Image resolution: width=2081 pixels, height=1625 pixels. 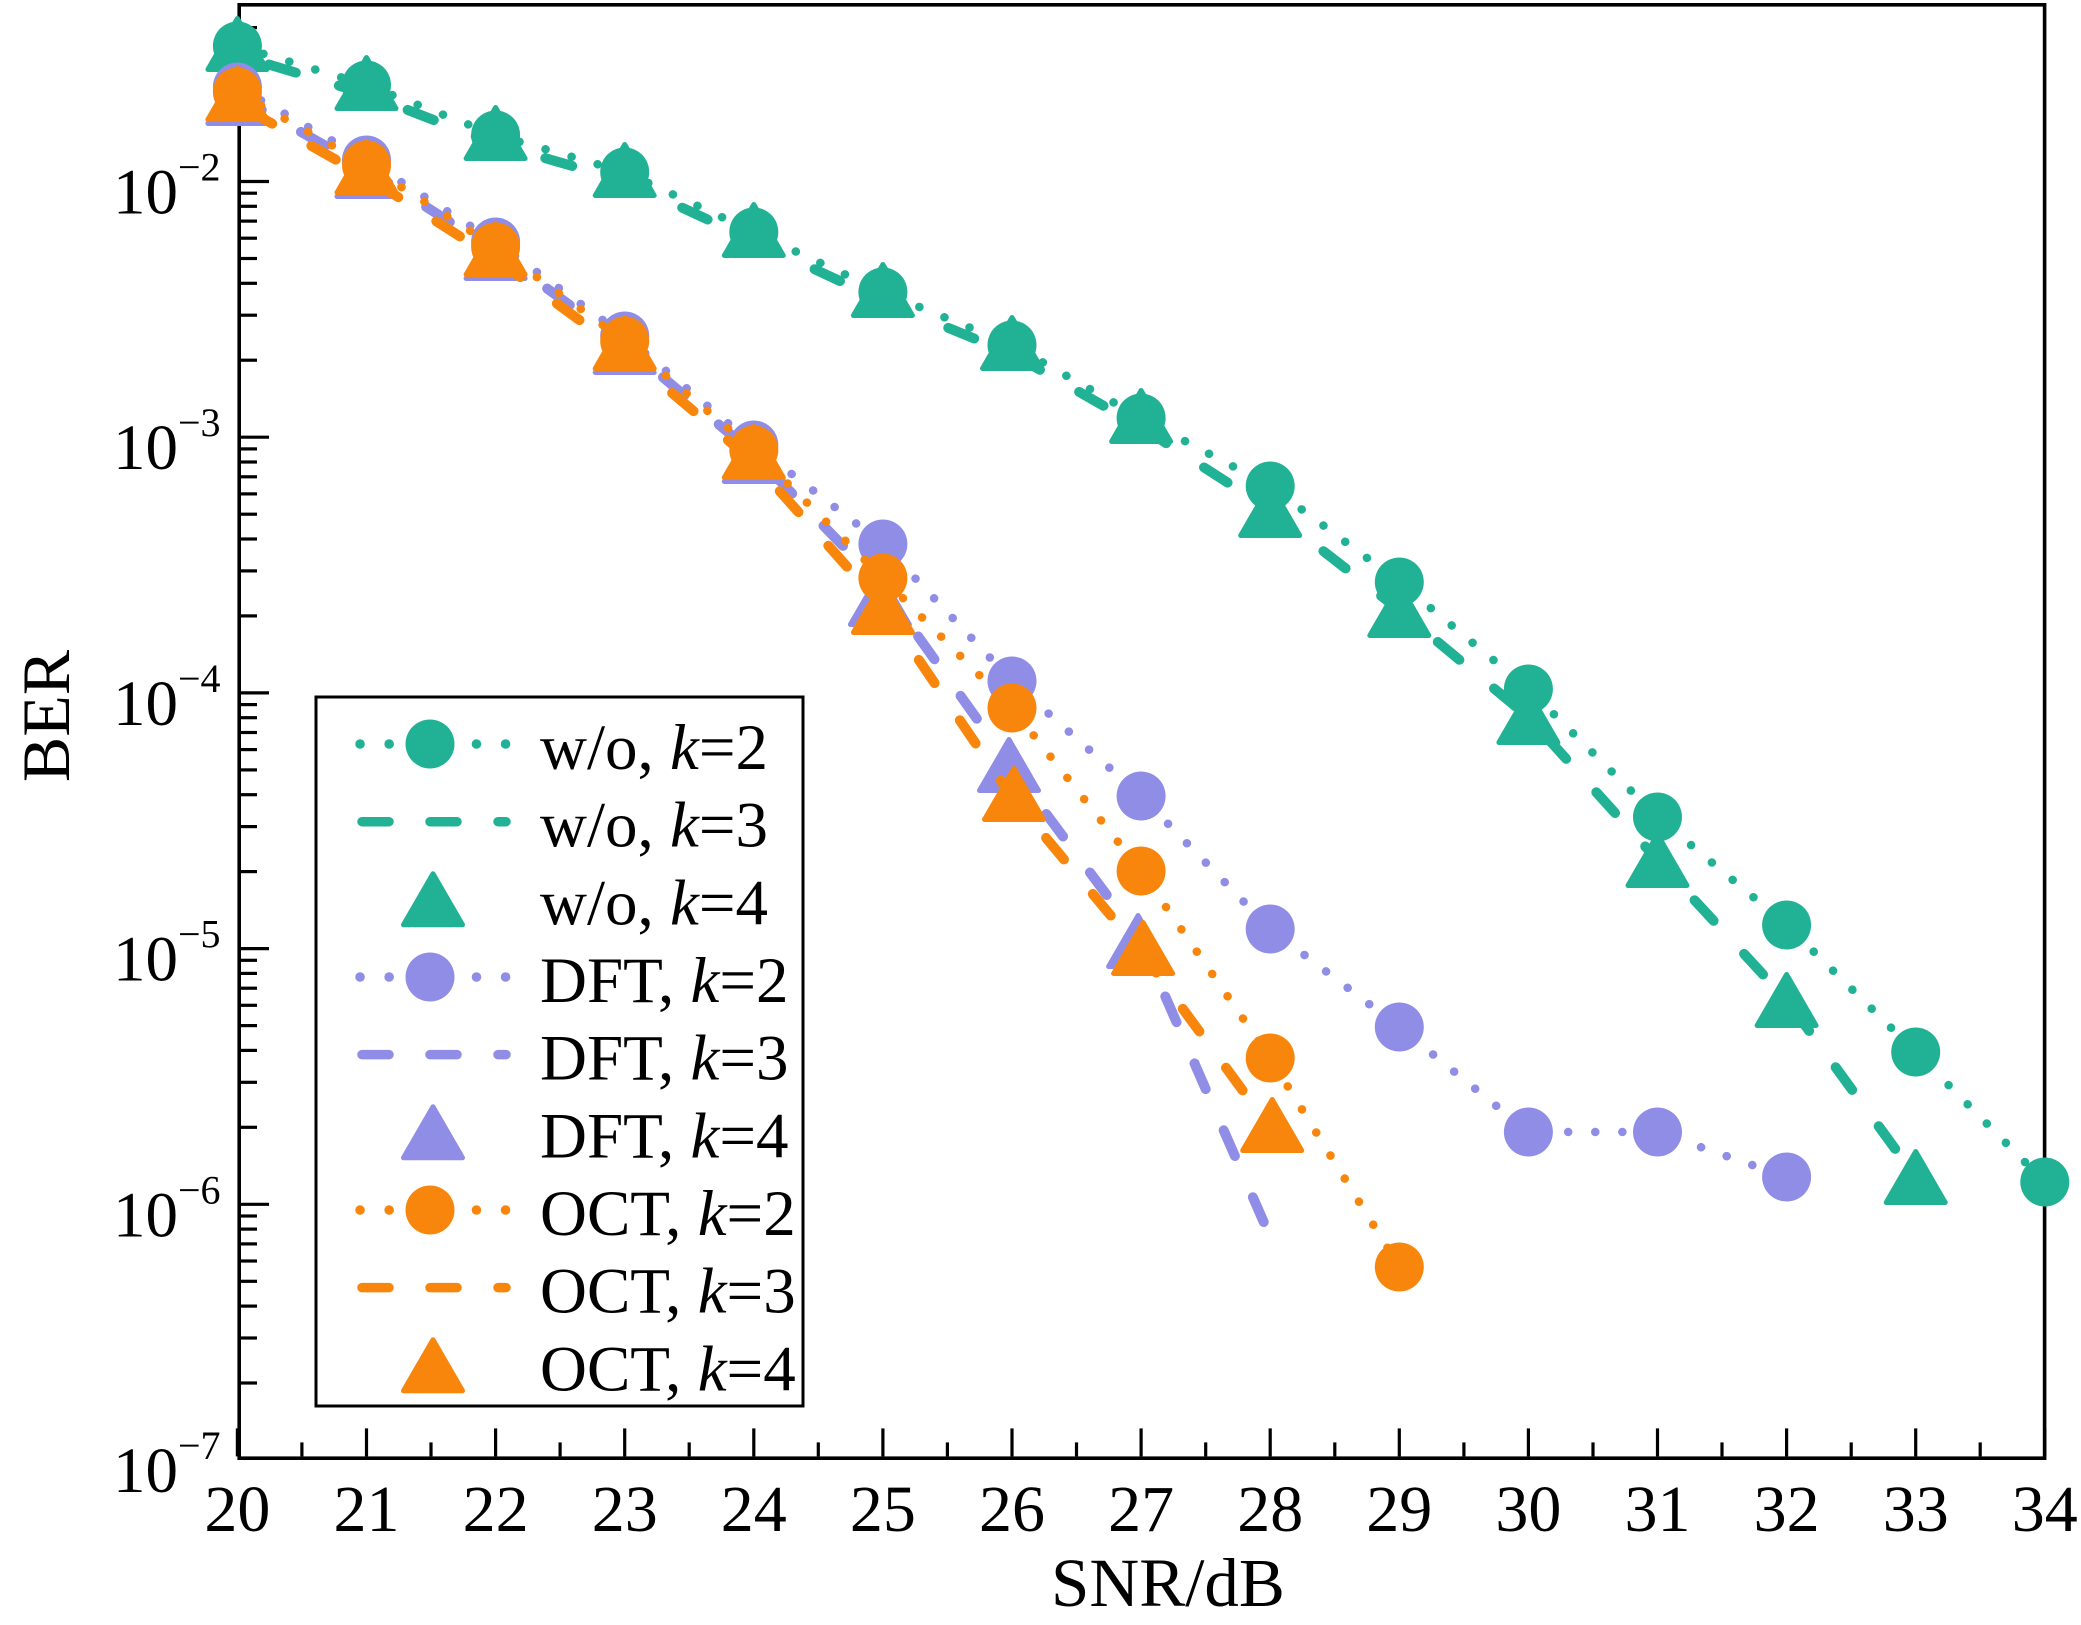 What do you see at coordinates (664, 981) in the screenshot?
I see `svg-text: DFT, k=2` at bounding box center [664, 981].